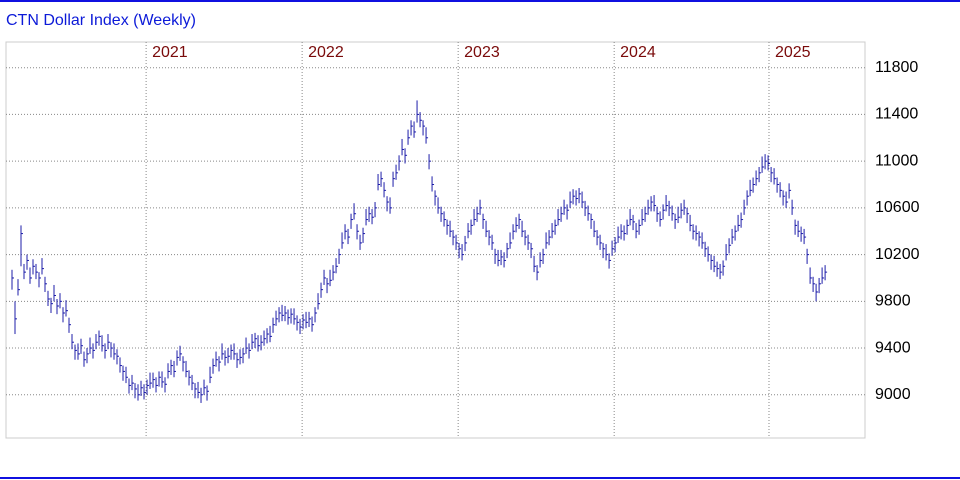 This screenshot has height=480, width=960. Describe the element at coordinates (896, 67) in the screenshot. I see `y-tick-label: 11800` at that location.